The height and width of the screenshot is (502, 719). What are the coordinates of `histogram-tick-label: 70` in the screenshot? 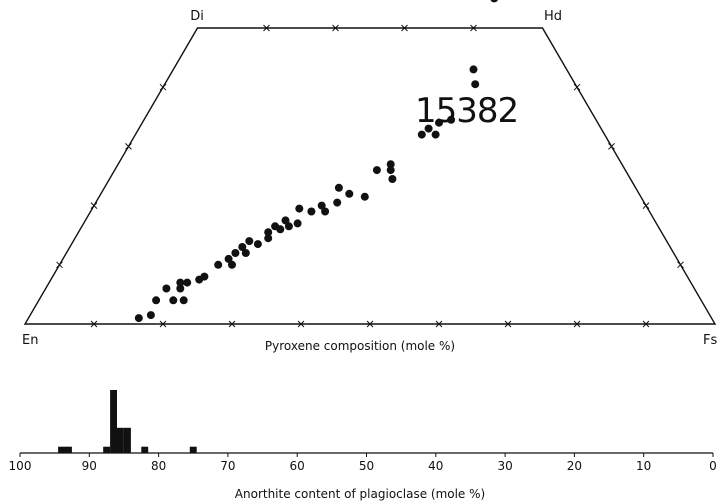 It's located at (227, 466).